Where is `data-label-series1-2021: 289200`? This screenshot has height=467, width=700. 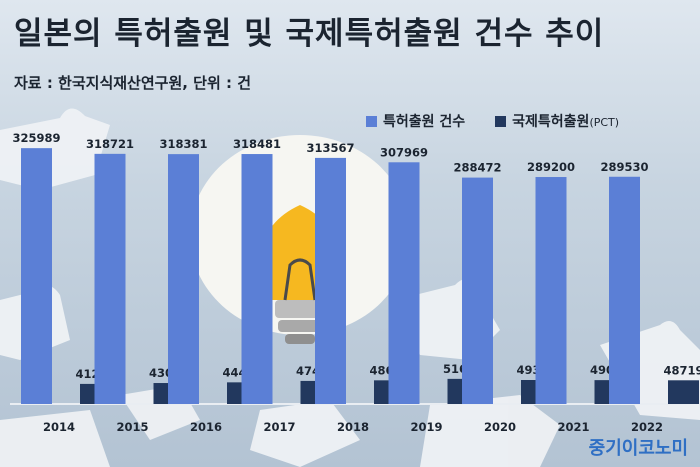 data-label-series1-2021: 289200 is located at coordinates (551, 167).